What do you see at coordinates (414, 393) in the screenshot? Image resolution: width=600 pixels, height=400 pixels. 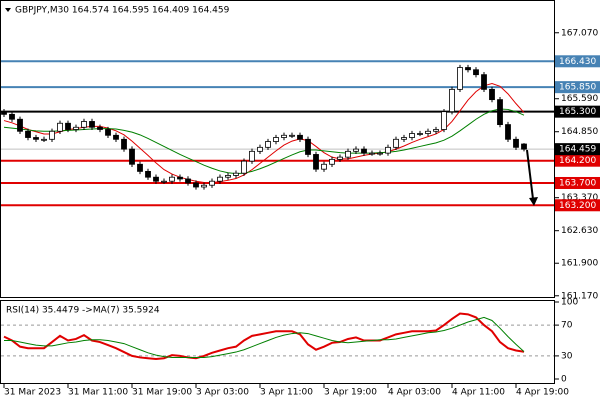 I see `x-tick-label: 4 Apr 03:00` at bounding box center [414, 393].